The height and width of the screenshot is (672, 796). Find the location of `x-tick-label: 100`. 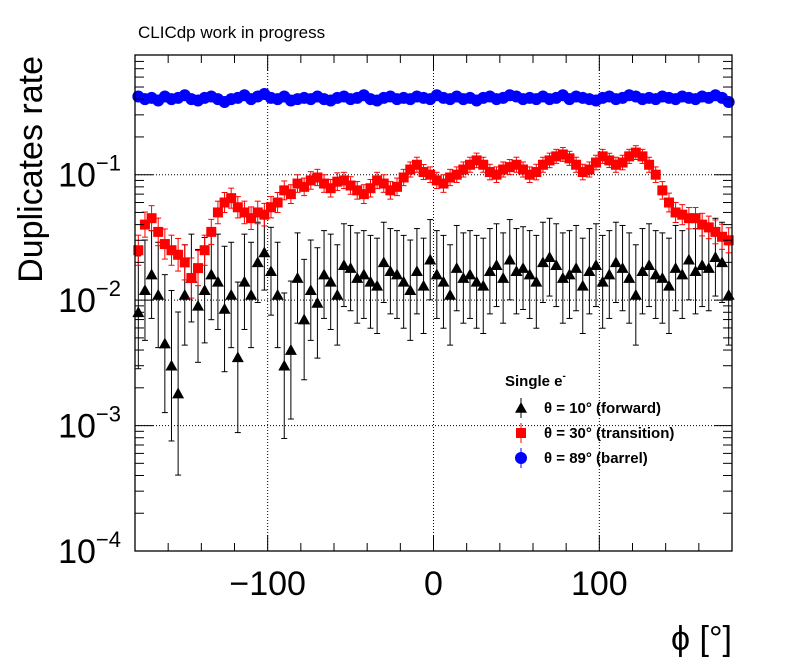

x-tick-label: 100 is located at coordinates (599, 584).